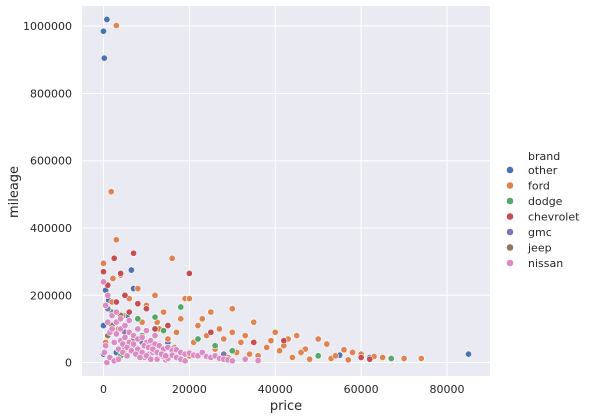  Describe the element at coordinates (275, 389) in the screenshot. I see `x-tick-label: 40000` at that location.